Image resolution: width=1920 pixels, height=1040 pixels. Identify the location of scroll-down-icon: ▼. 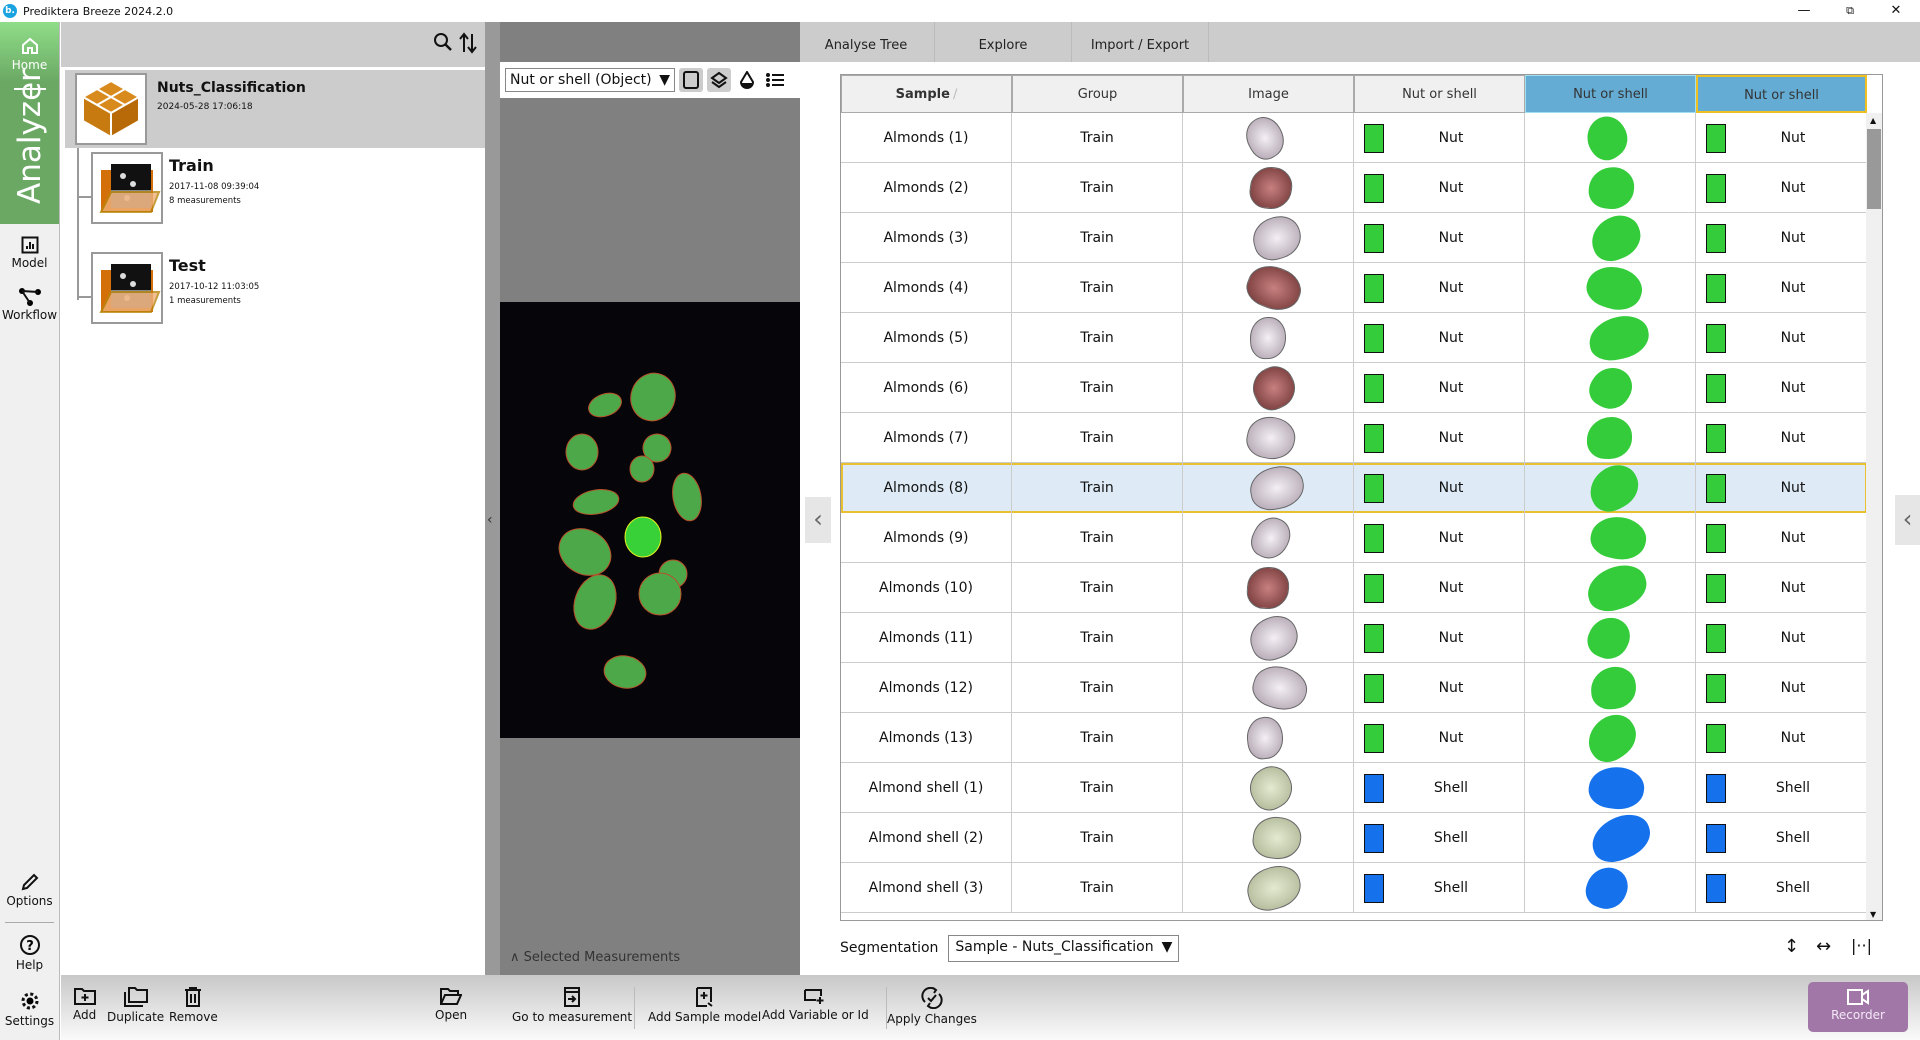
(1873, 914).